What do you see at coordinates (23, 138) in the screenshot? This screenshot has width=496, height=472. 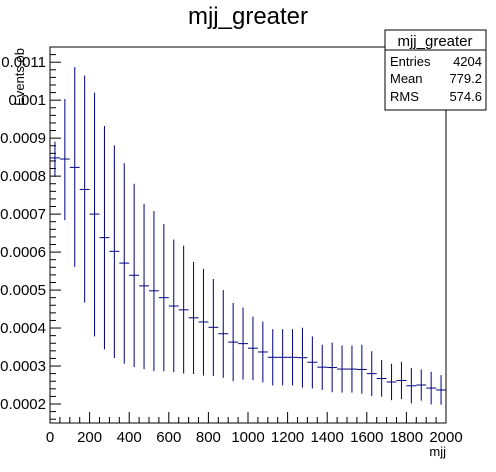 I see `y-tick-label: 0.0009` at bounding box center [23, 138].